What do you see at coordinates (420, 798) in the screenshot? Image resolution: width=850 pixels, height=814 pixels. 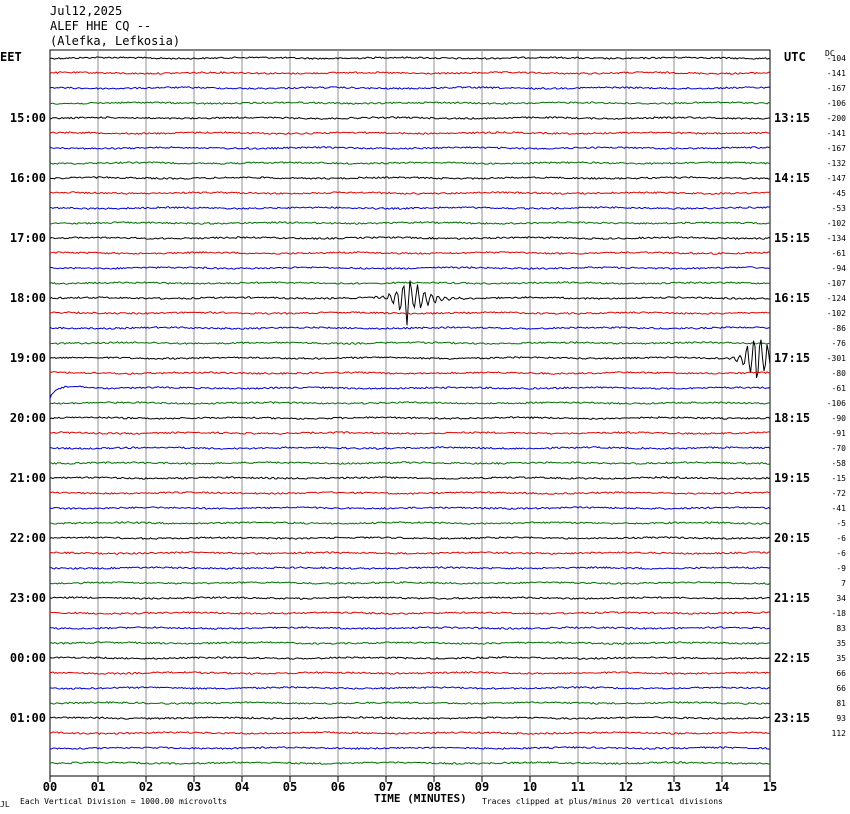 I see `x-axis-label: TIME (MINUTES)` at bounding box center [420, 798].